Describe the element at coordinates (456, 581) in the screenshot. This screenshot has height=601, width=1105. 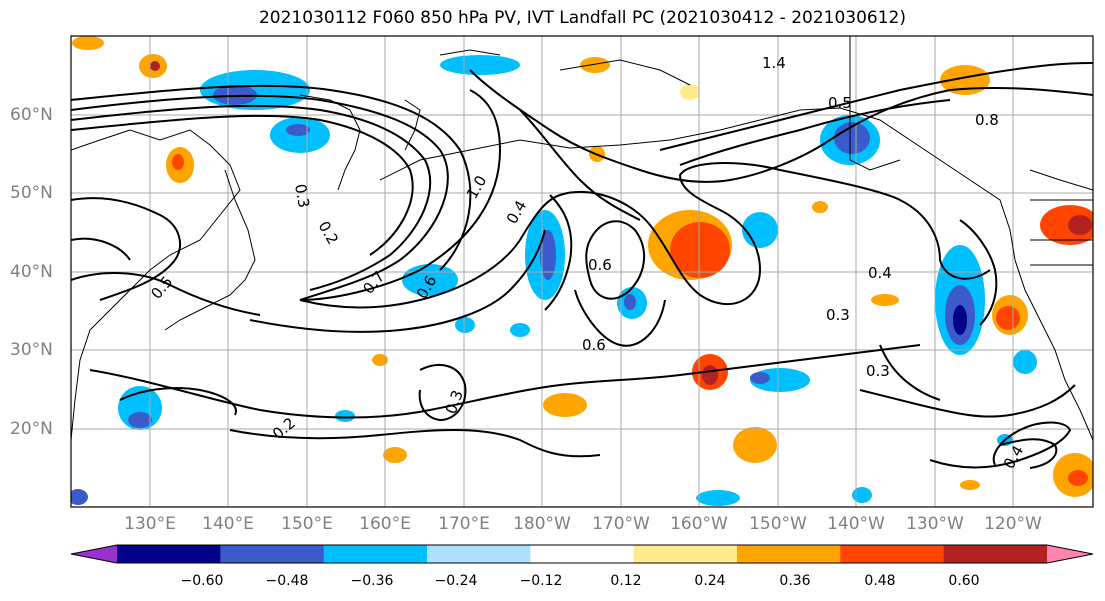
I see `colorbar-tick-label: −0.24` at that location.